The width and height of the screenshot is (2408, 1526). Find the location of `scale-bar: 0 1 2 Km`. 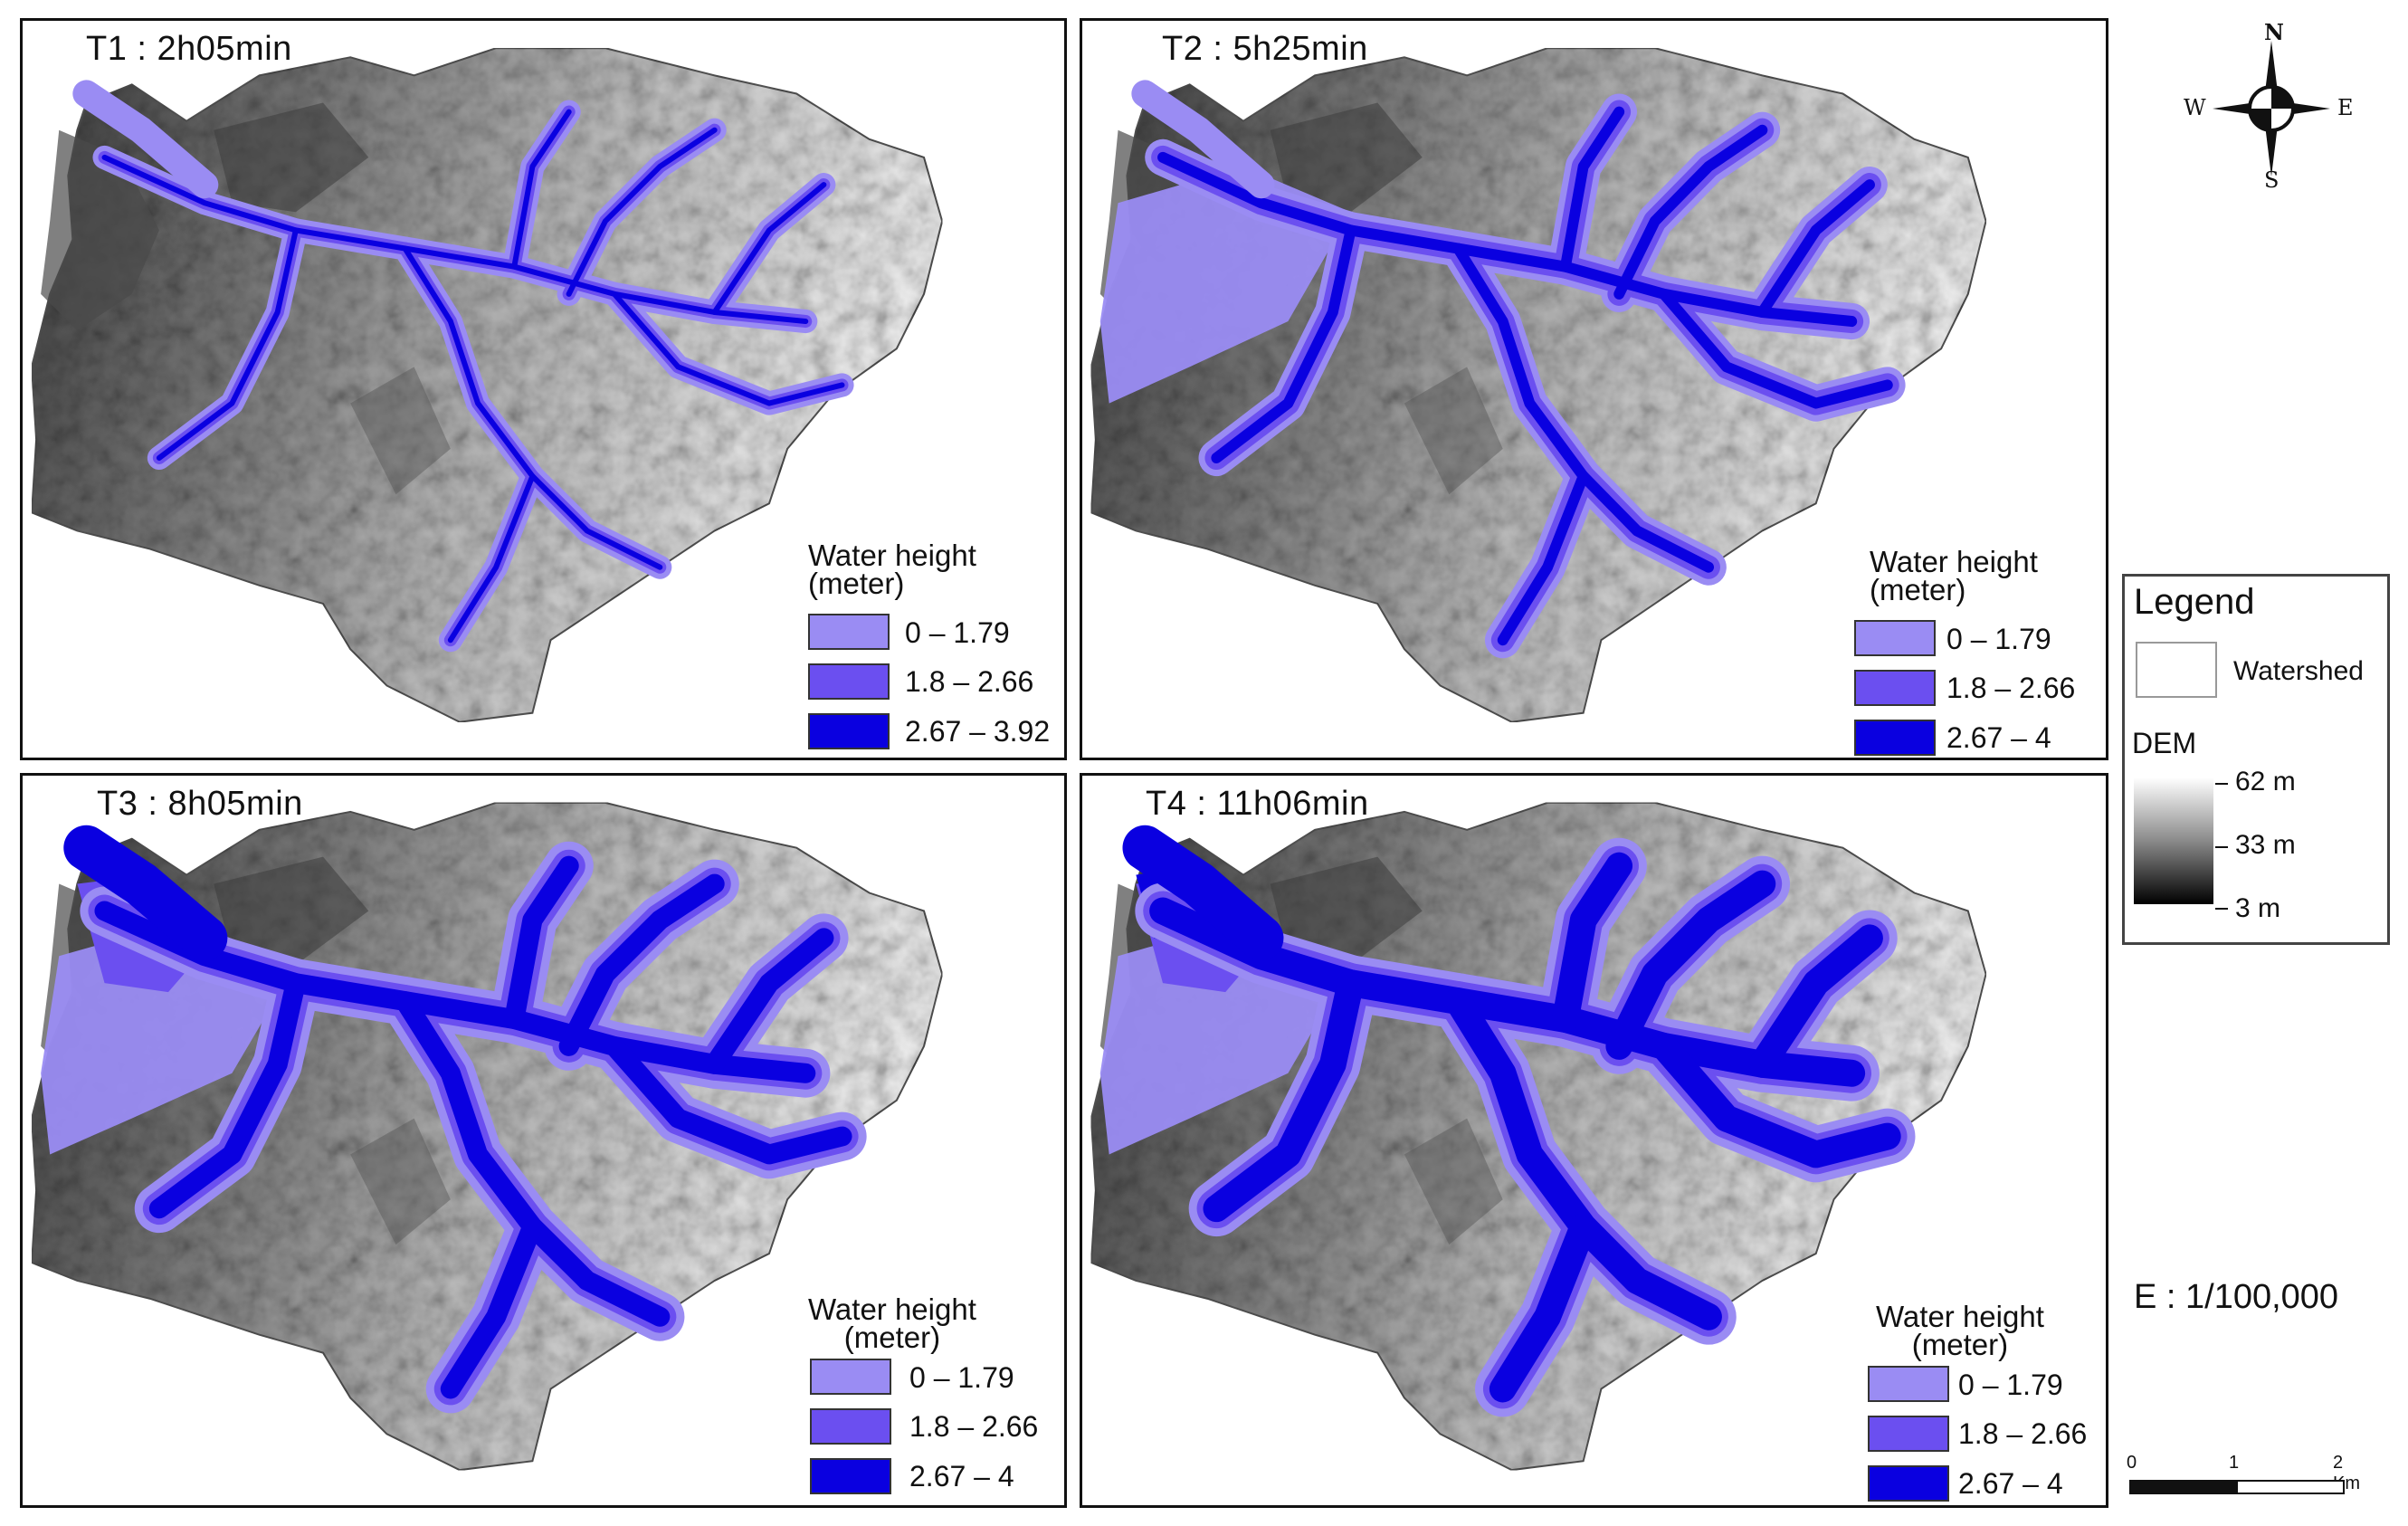

scale-bar: 0 1 2 Km is located at coordinates (2244, 1480).